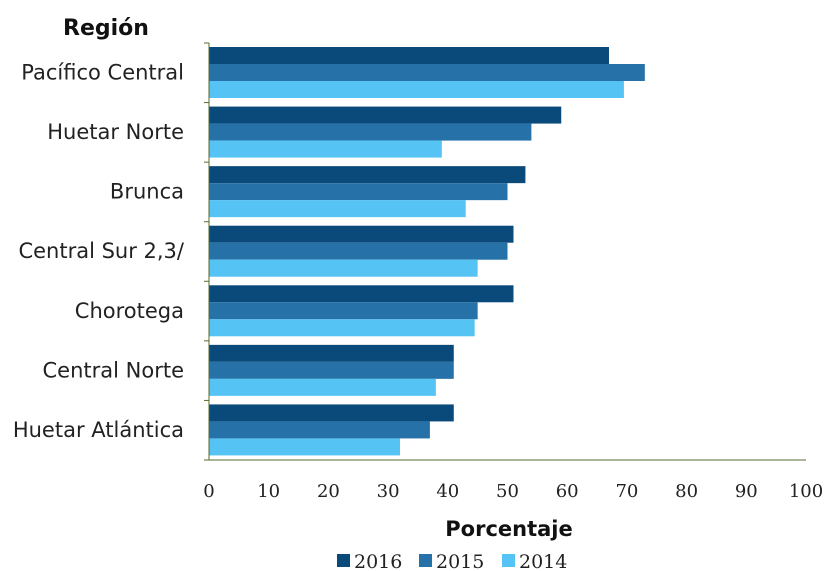 The image size is (831, 571). I want to click on x-tick-label-8: 80, so click(686, 491).